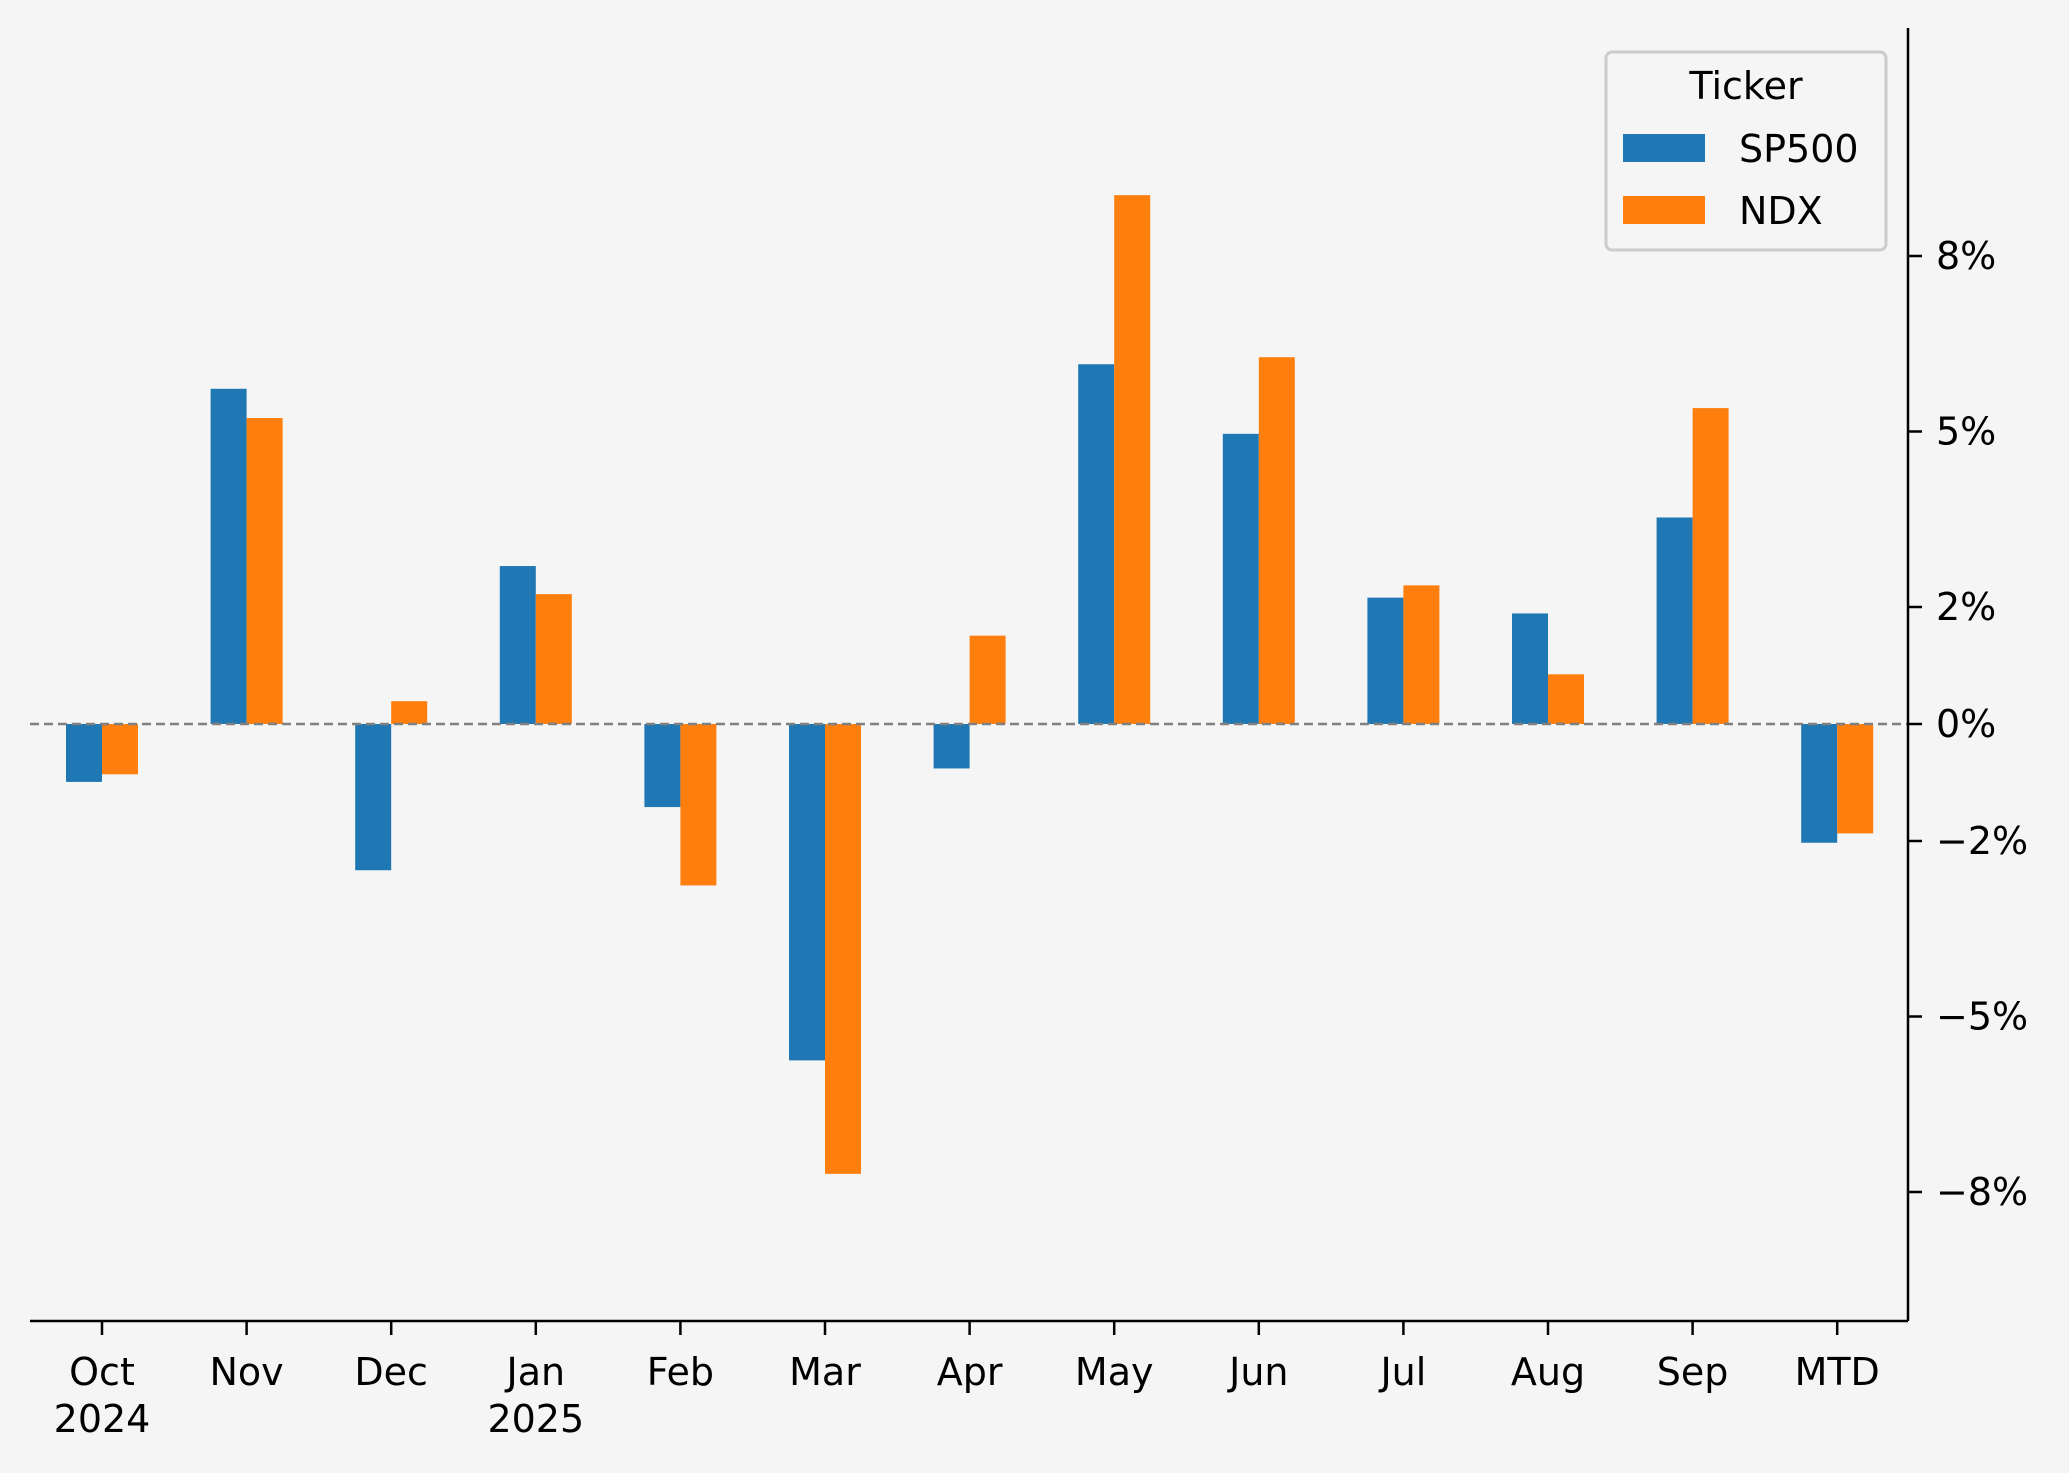 Image resolution: width=2069 pixels, height=1473 pixels. What do you see at coordinates (247, 1372) in the screenshot?
I see `x-tick-label: Nov` at bounding box center [247, 1372].